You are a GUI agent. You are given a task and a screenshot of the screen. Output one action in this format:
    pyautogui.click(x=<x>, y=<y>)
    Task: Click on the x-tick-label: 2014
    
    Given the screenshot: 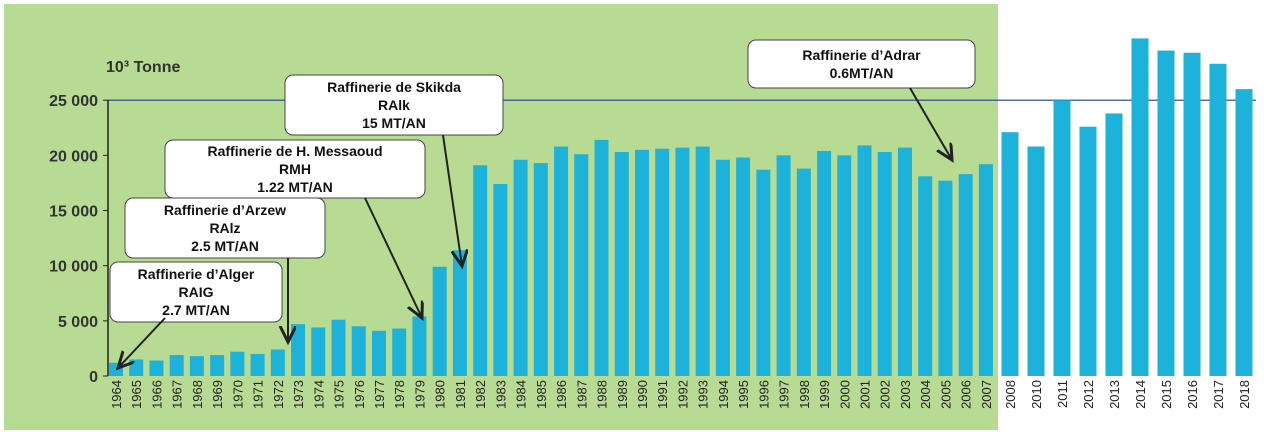 What is the action you would take?
    pyautogui.click(x=1140, y=394)
    